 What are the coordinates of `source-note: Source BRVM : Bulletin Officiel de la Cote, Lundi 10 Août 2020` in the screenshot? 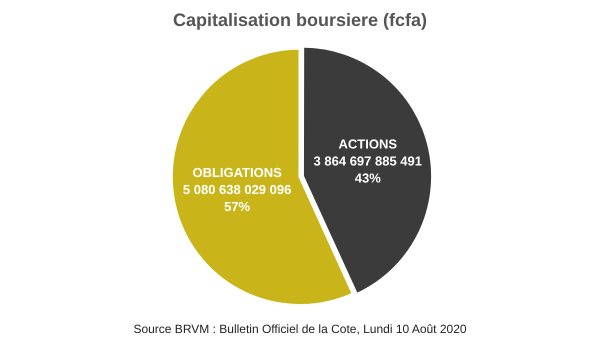 It's located at (300, 329).